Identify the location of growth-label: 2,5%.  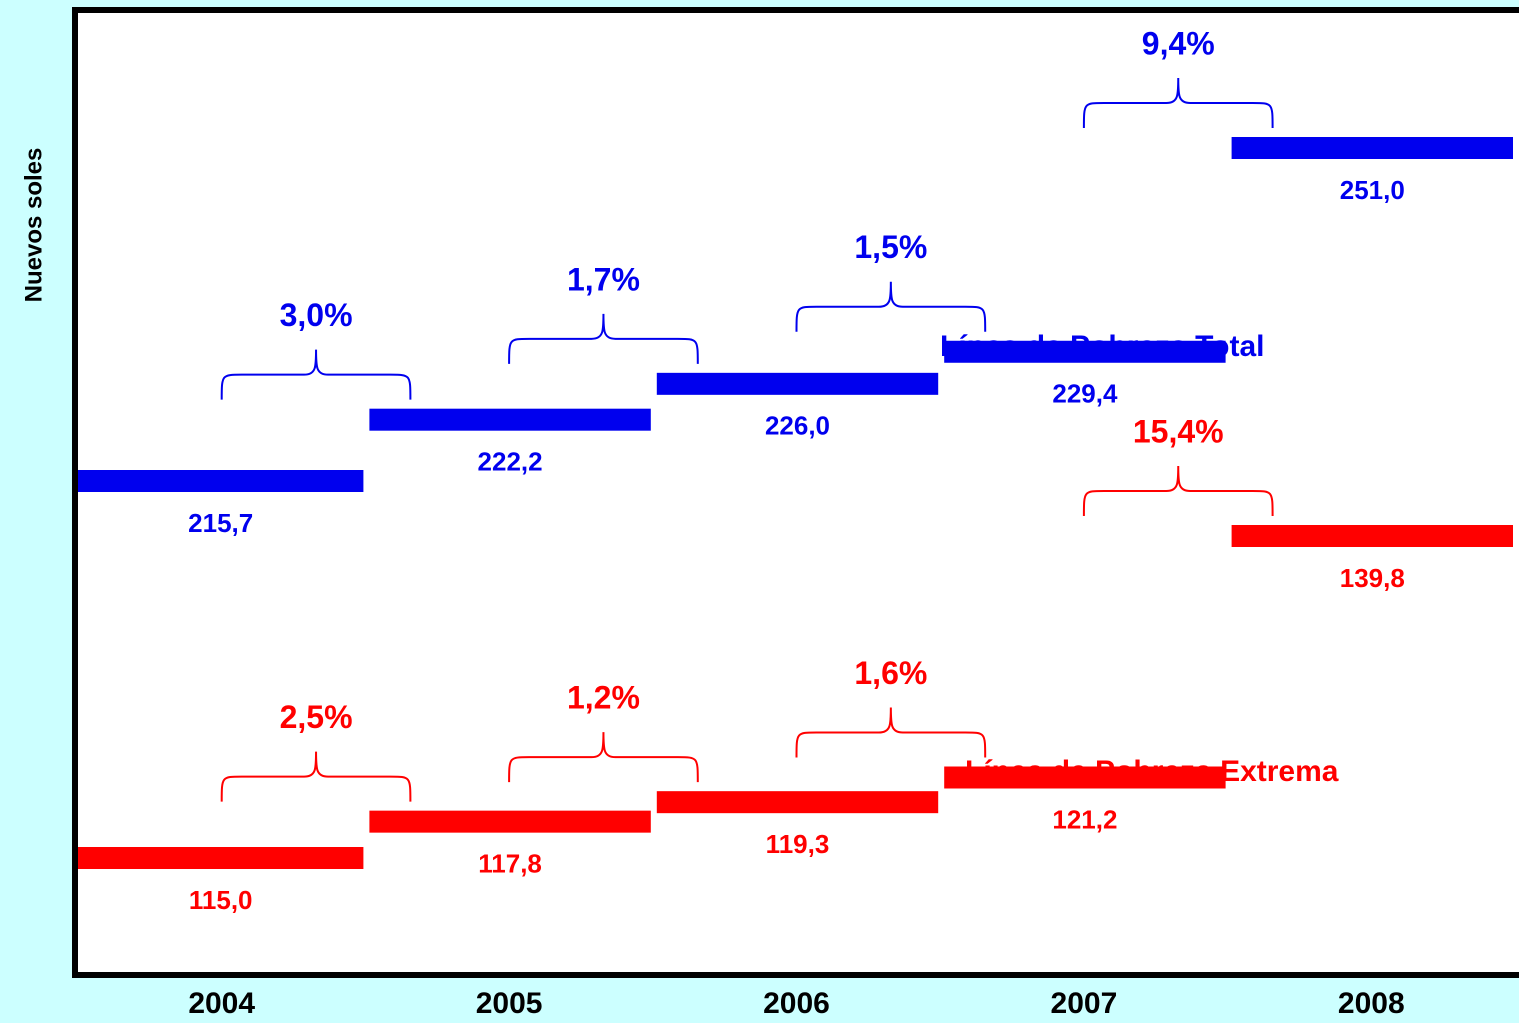
(316, 717).